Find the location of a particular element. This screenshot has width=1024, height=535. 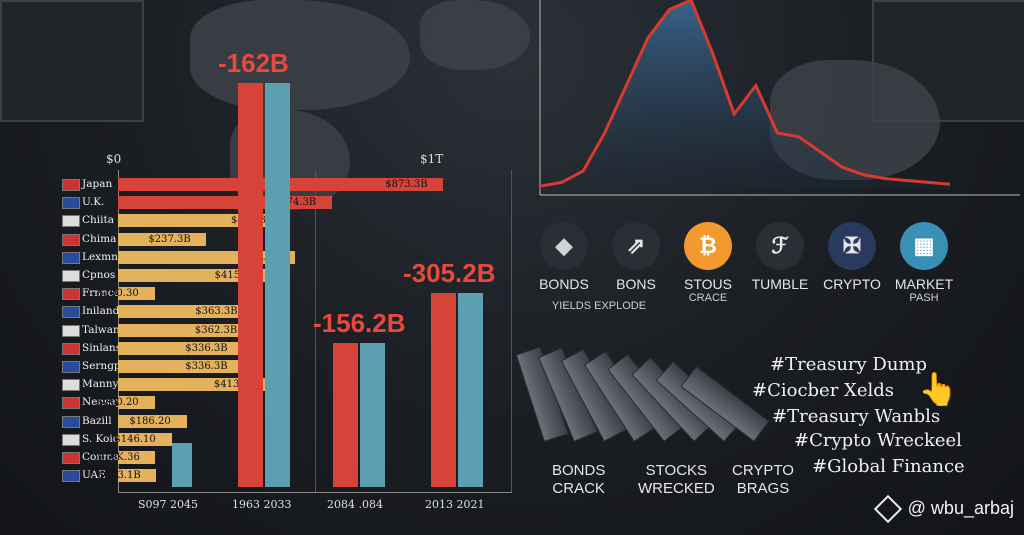

watermark: @ wbu_arbaj is located at coordinates (943, 508).